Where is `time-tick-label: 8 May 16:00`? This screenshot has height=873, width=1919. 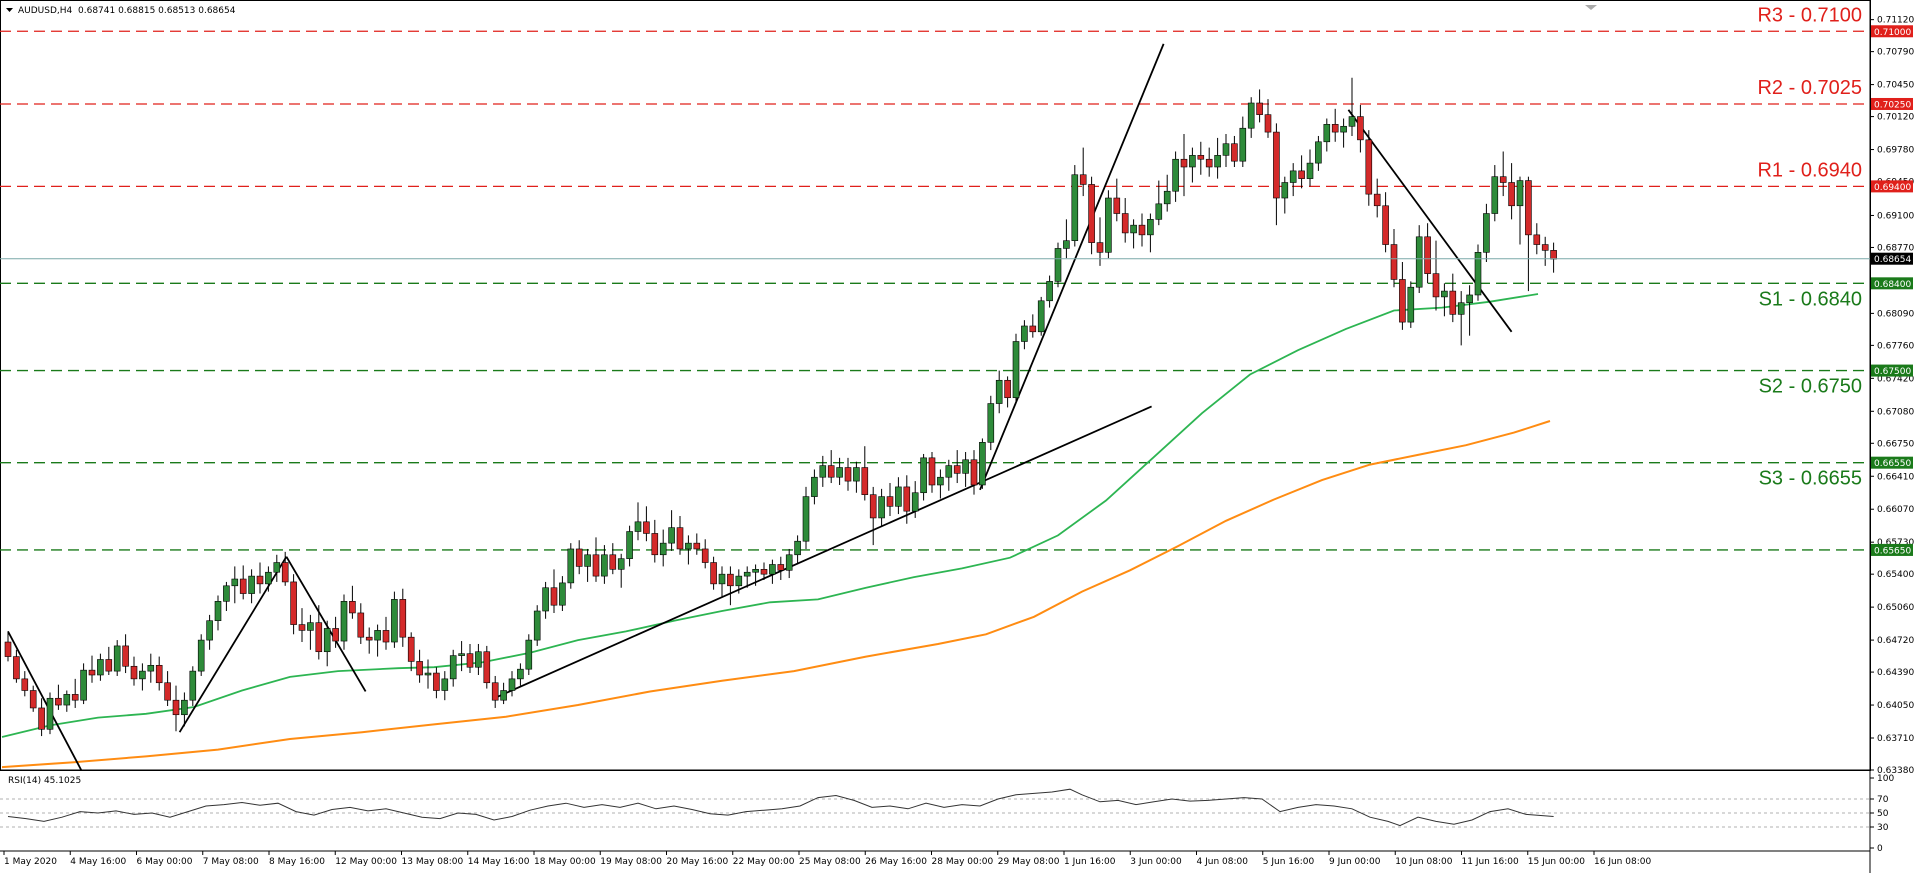
time-tick-label: 8 May 16:00 is located at coordinates (297, 862).